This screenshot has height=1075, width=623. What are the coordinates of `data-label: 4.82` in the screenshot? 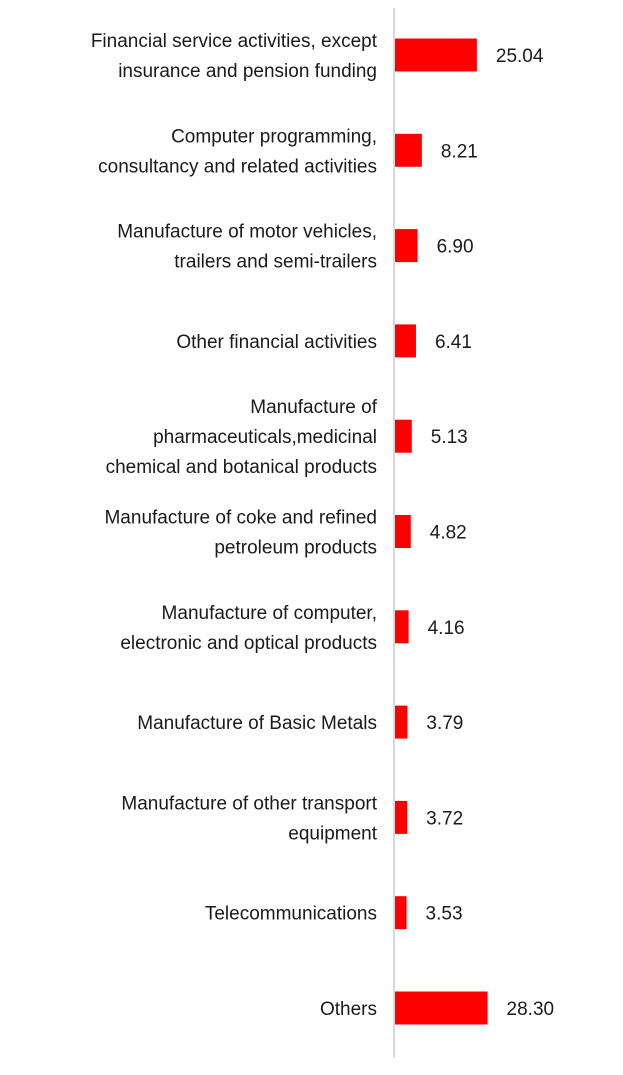 It's located at (448, 533).